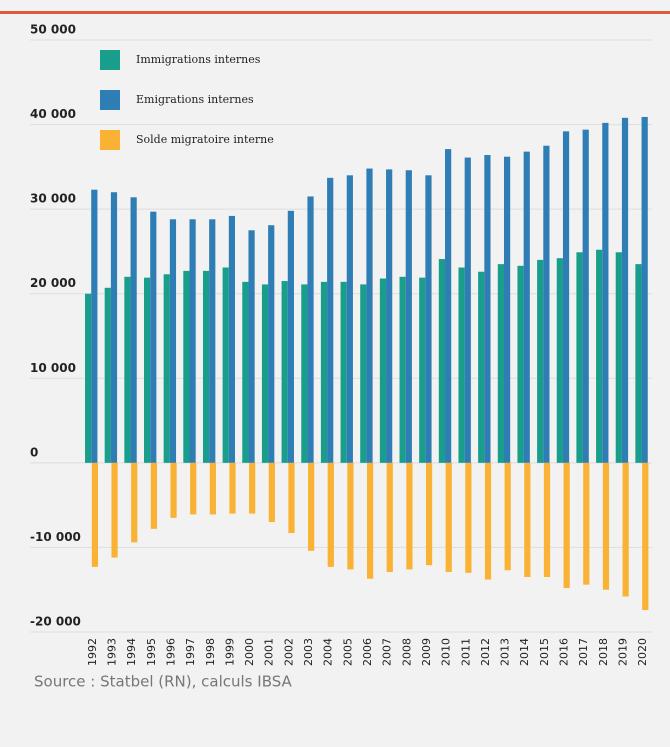  What do you see at coordinates (367, 652) in the screenshot?
I see `x-tick-label: 2006` at bounding box center [367, 652].